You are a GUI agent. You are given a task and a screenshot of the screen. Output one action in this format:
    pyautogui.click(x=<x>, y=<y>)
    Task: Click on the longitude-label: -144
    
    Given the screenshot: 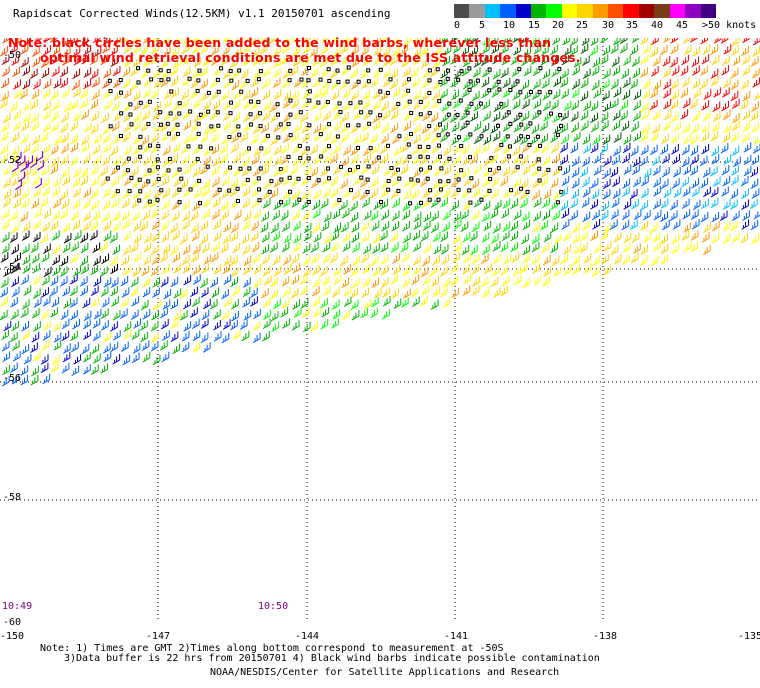 What is the action you would take?
    pyautogui.click(x=307, y=636)
    